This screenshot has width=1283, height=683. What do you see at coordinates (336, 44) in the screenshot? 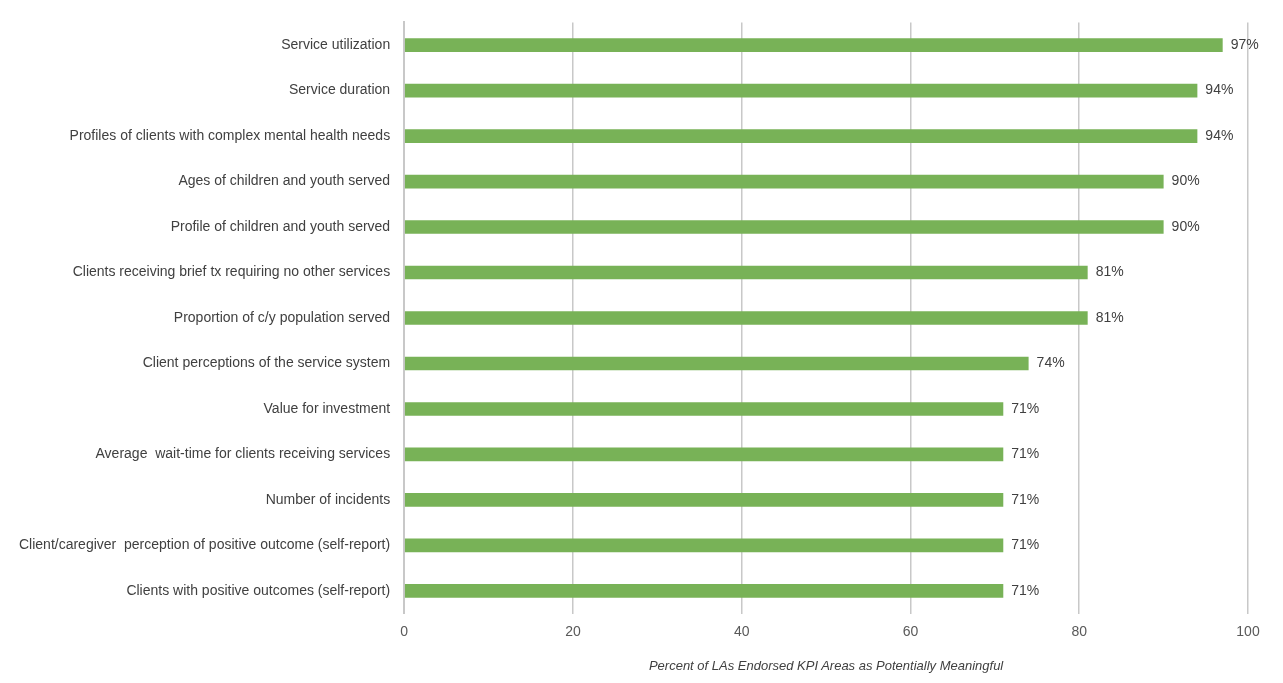
I see `y-tick-label: Service utilization` at bounding box center [336, 44].